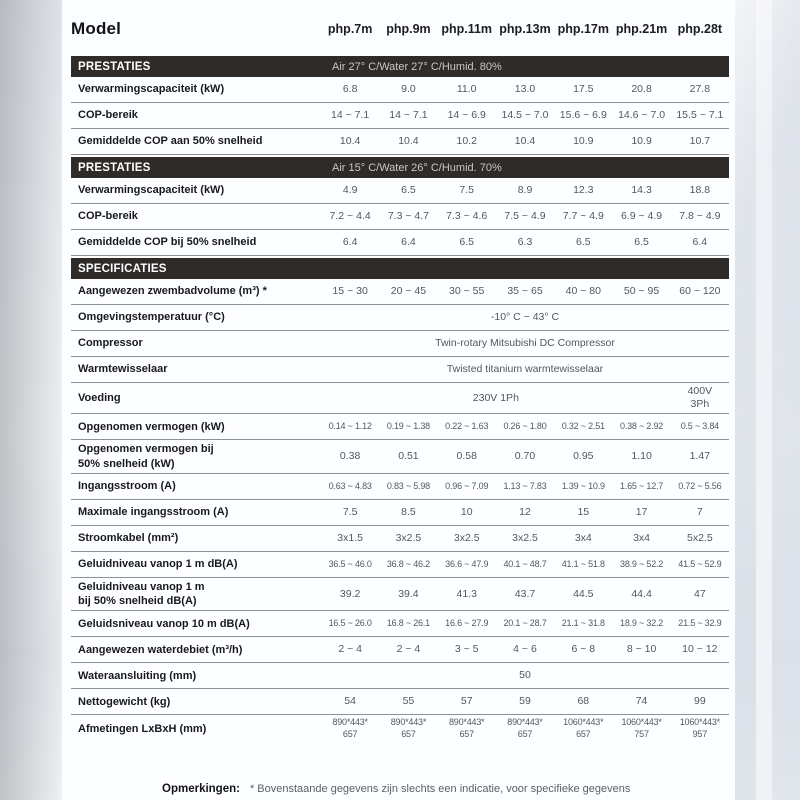  What do you see at coordinates (641, 701) in the screenshot?
I see `row-value: 74` at bounding box center [641, 701].